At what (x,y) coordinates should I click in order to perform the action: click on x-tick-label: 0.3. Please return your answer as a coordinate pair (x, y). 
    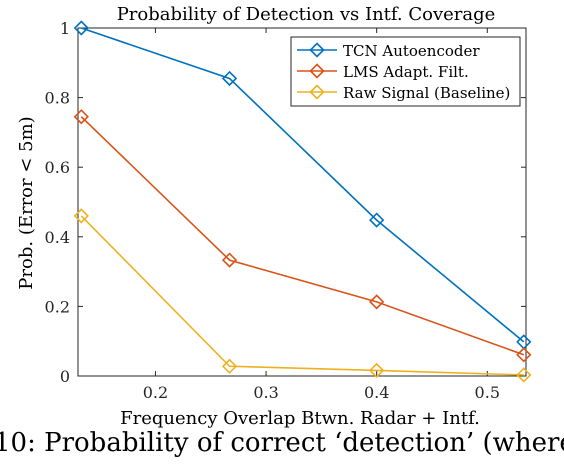
    Looking at the image, I should click on (265, 392).